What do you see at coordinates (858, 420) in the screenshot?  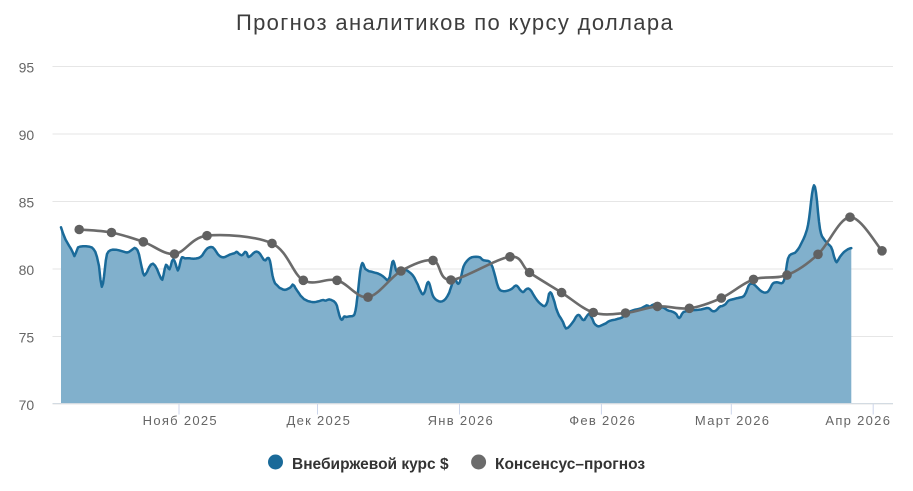 I see `svg-text: Апр 2026` at bounding box center [858, 420].